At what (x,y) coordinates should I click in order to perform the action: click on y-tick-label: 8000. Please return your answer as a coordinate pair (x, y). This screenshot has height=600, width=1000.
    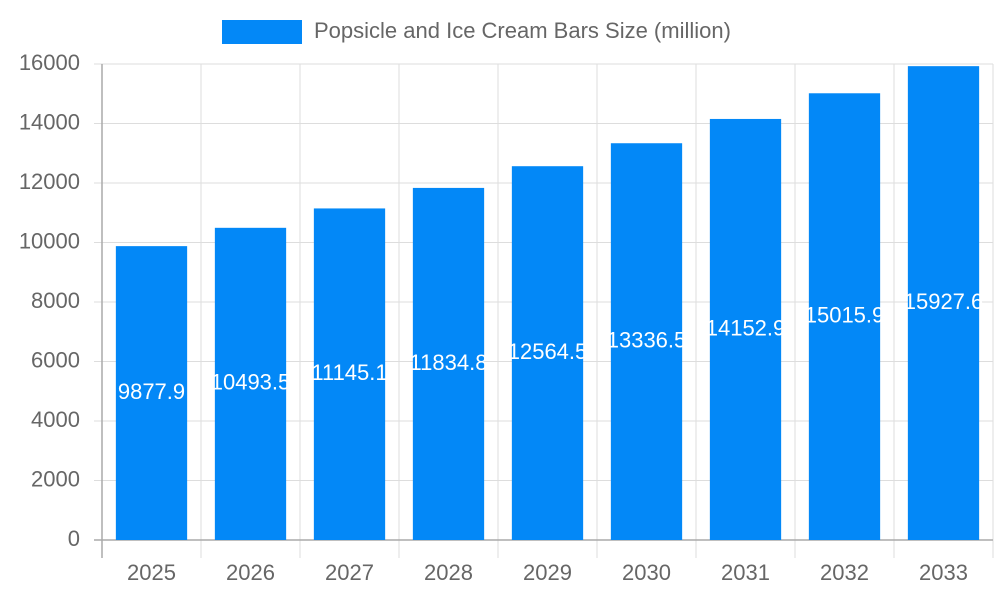
    Looking at the image, I should click on (55, 300).